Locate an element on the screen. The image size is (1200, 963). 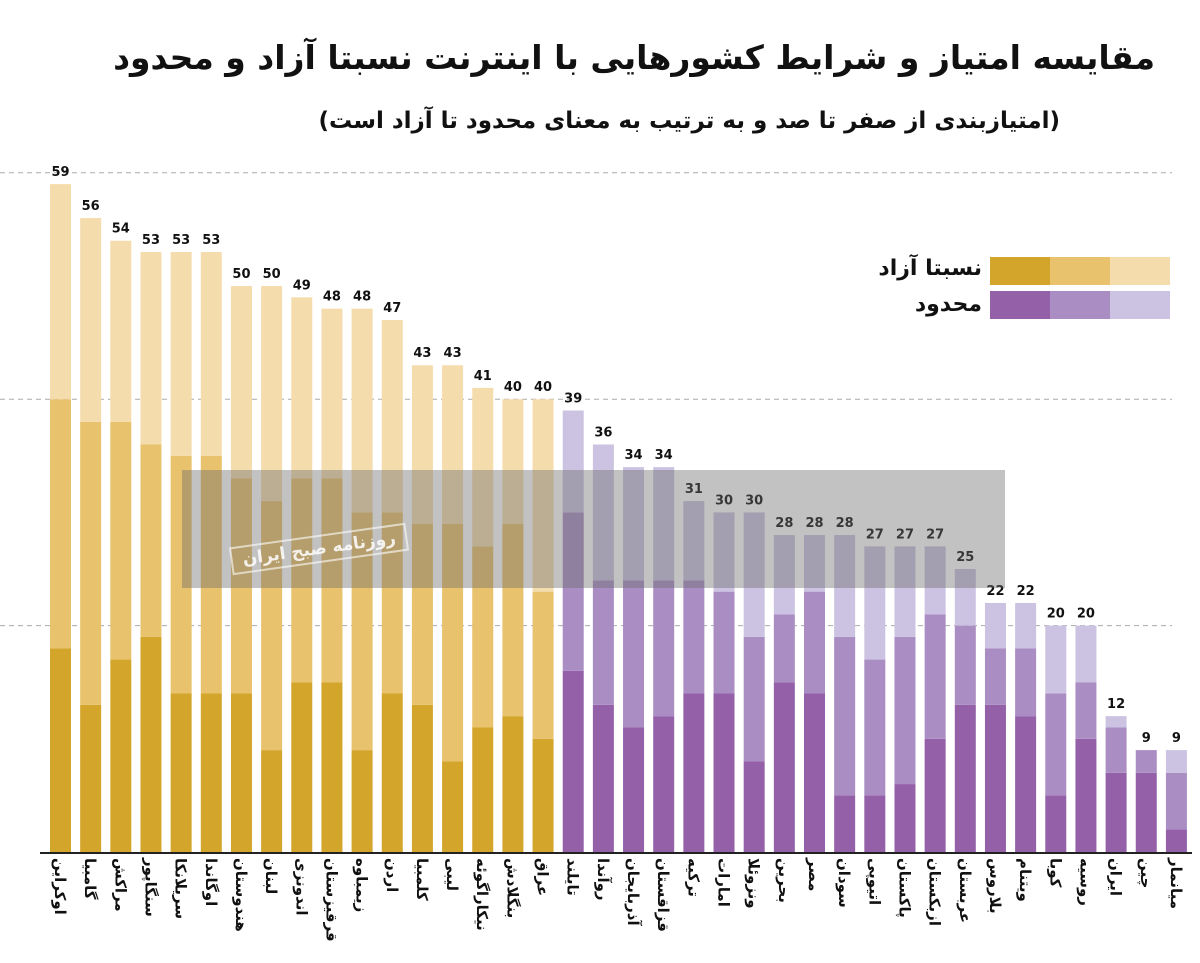
data-label: 20 is located at coordinates (1056, 614).